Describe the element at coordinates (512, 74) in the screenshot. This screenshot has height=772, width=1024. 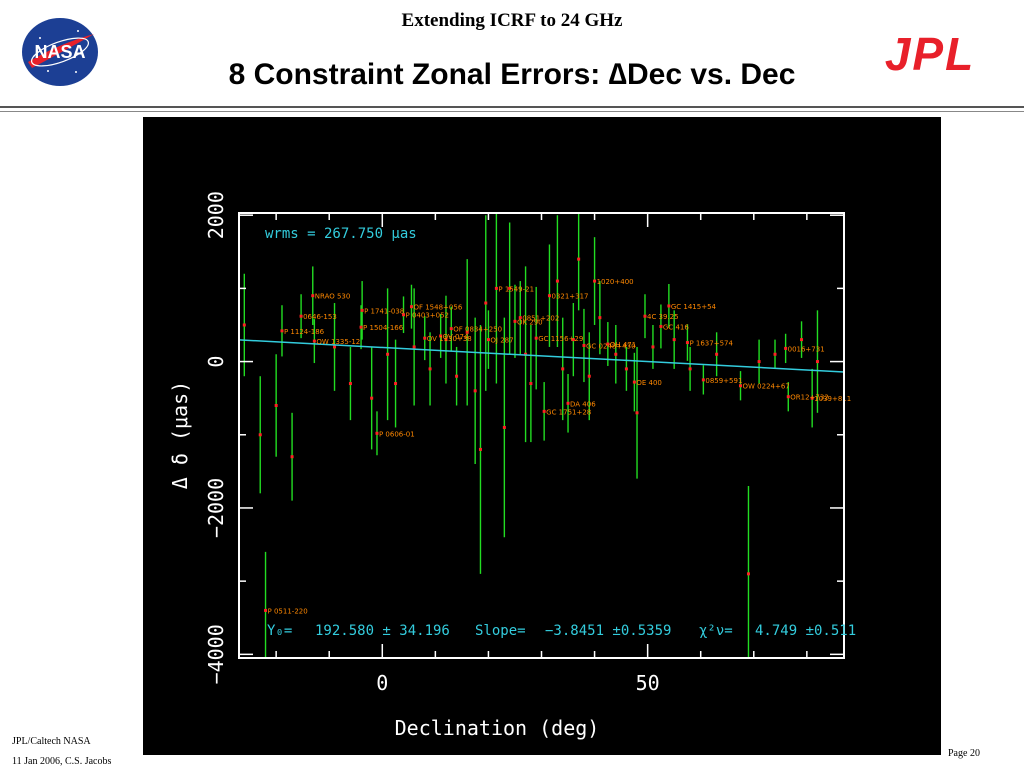
I see `slide-title: 8 Constraint Zonal Errors: ∆Dec vs. Dec` at that location.